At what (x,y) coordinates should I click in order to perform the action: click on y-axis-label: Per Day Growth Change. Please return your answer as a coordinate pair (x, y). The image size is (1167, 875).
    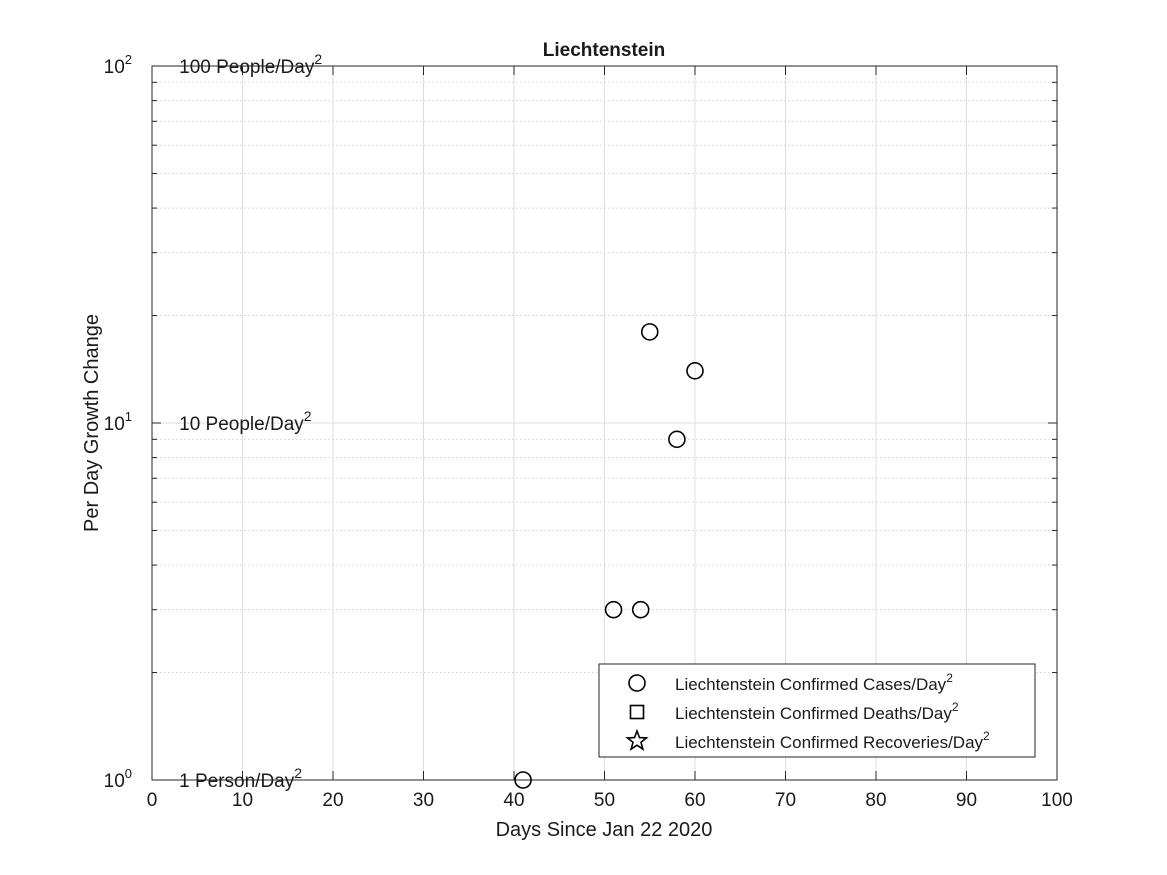
    Looking at the image, I should click on (92, 423).